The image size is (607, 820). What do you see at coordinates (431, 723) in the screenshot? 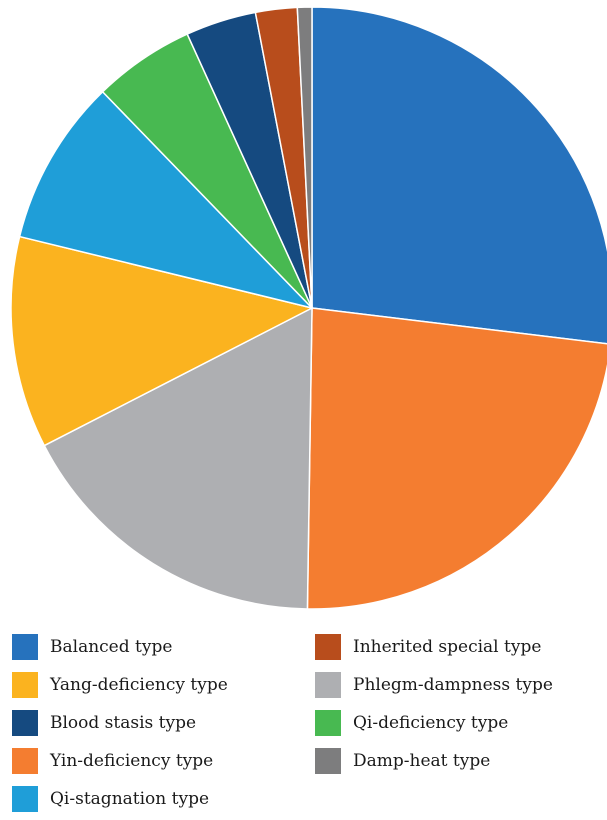
I see `legend-label: Qi-deficiency type` at bounding box center [431, 723].